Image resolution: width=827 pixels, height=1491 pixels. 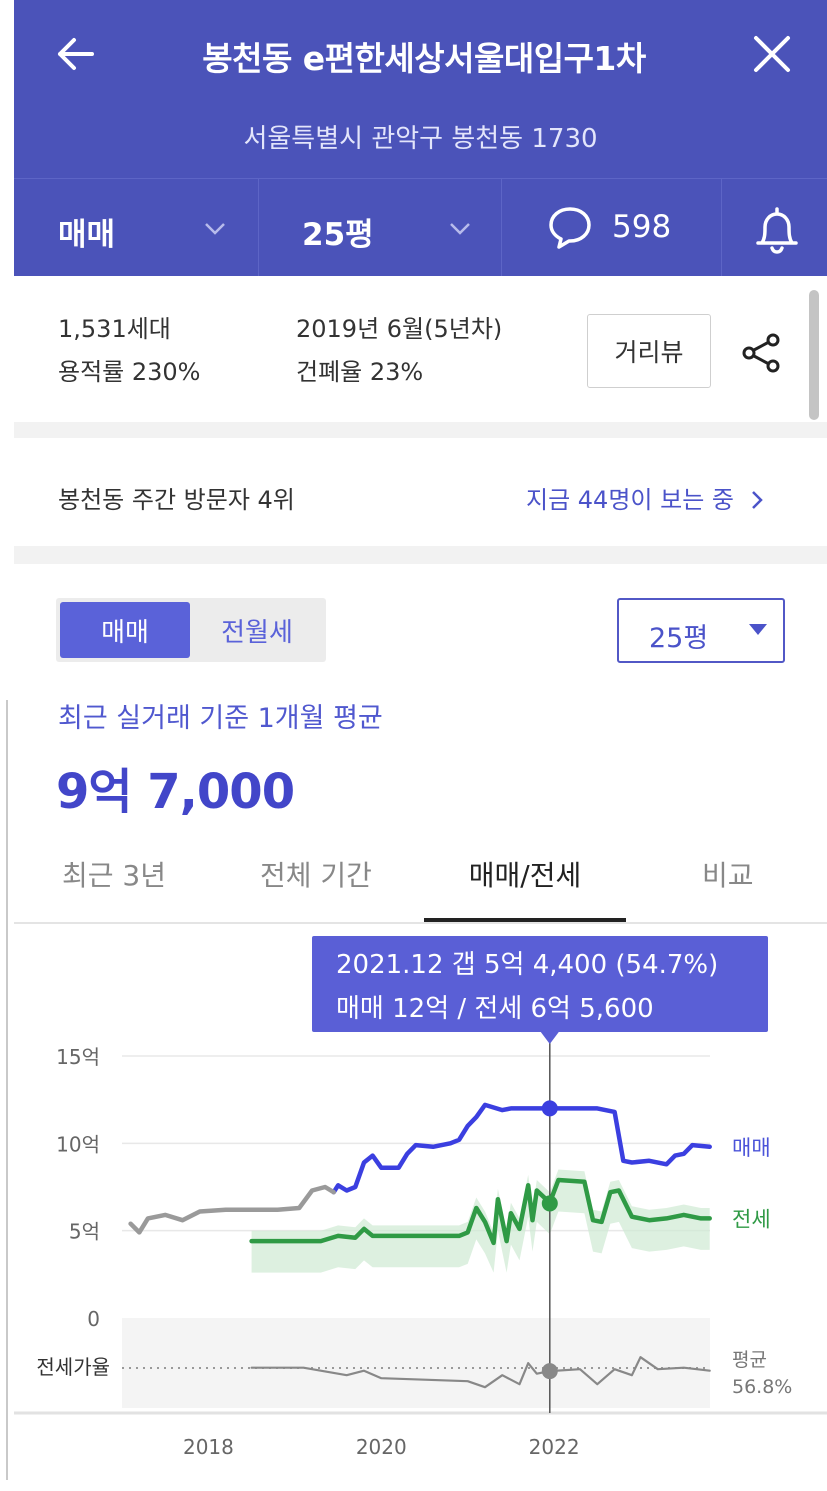 I want to click on live-viewers-link: 지금 44명이 보는 중, so click(x=645, y=497).